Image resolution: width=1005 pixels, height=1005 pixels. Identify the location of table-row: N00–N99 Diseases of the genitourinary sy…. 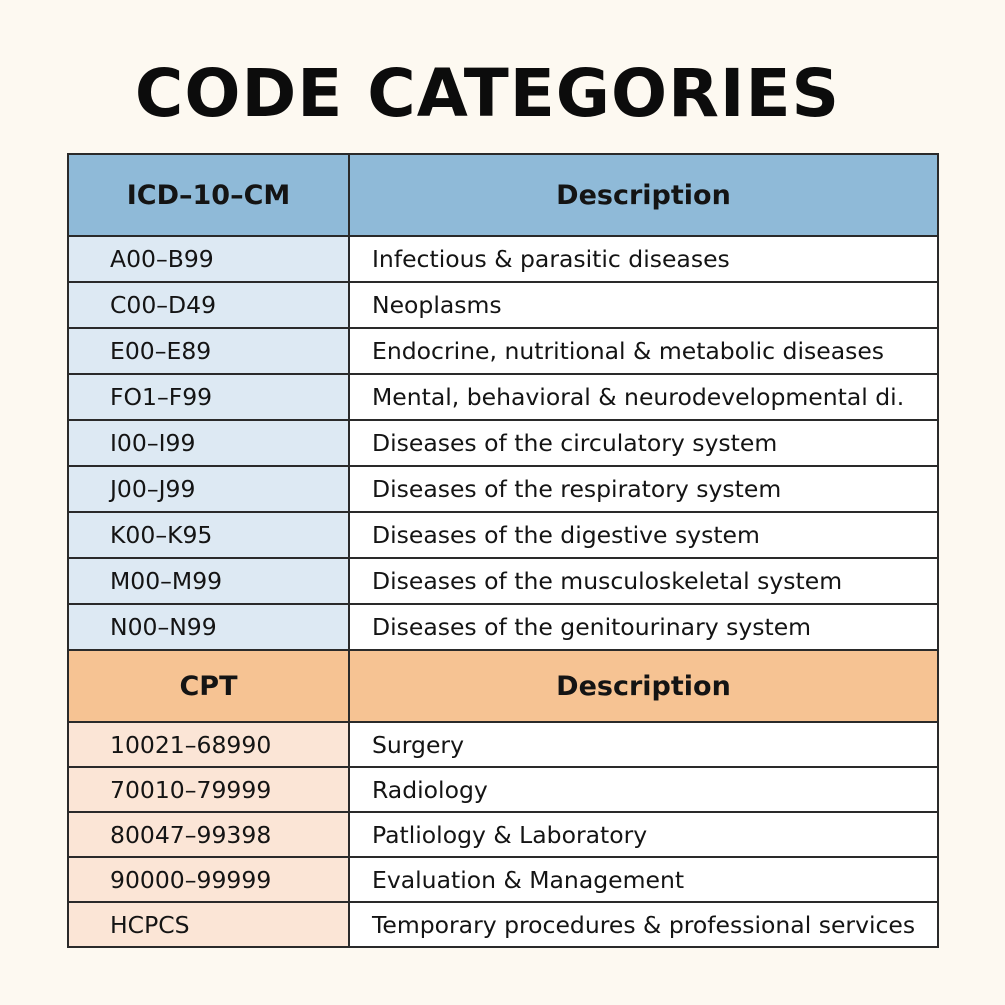
(503, 627).